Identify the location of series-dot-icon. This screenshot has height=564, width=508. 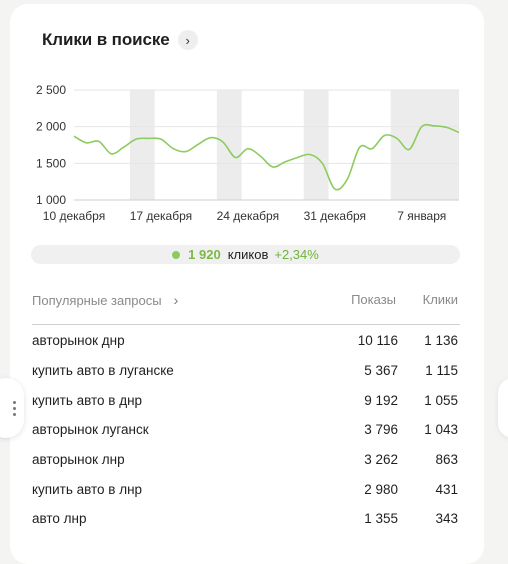
(176, 255).